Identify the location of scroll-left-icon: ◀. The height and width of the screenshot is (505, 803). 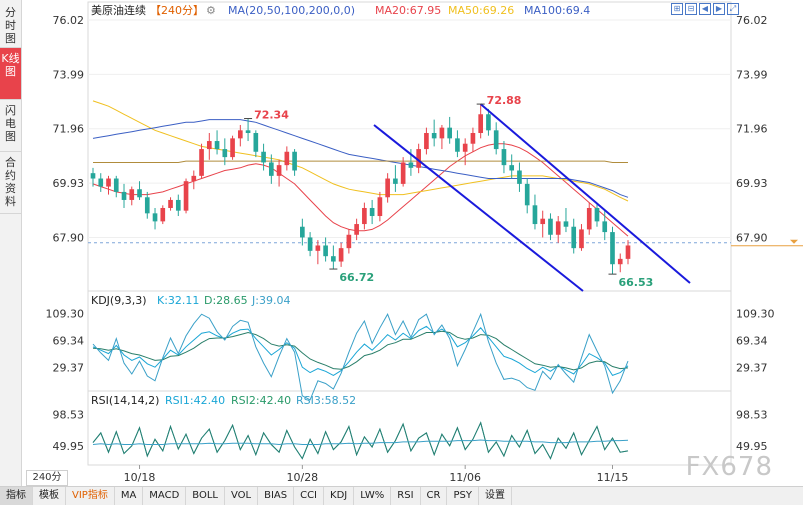
(705, 9).